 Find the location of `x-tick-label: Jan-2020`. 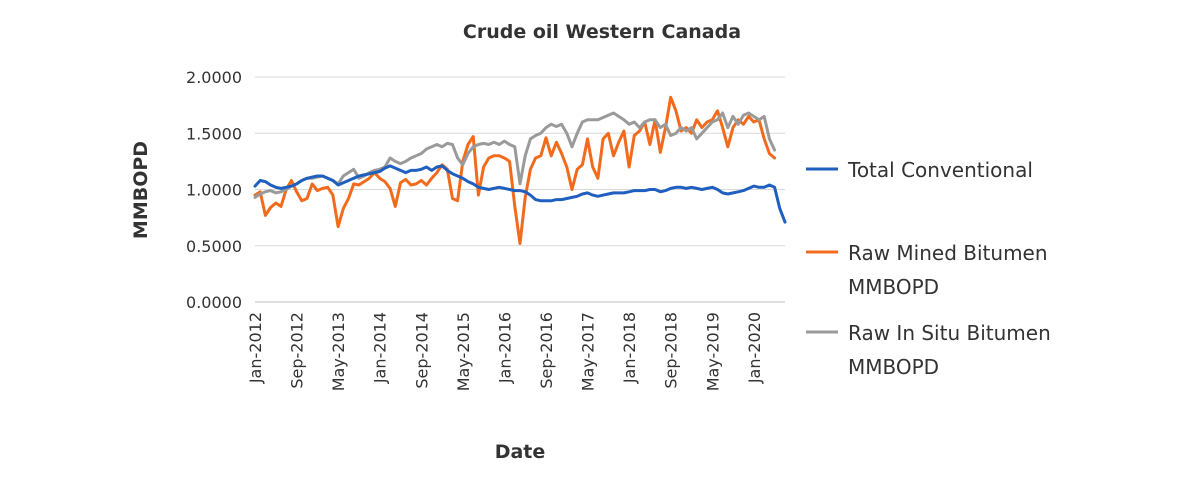

x-tick-label: Jan-2020 is located at coordinates (754, 348).